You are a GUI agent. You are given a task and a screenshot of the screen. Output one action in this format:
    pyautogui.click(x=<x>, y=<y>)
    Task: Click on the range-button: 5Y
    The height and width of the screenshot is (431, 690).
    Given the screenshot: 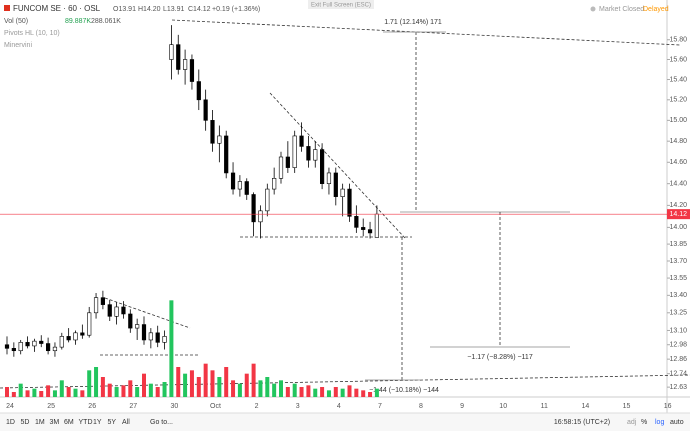 What is the action you would take?
    pyautogui.click(x=112, y=422)
    